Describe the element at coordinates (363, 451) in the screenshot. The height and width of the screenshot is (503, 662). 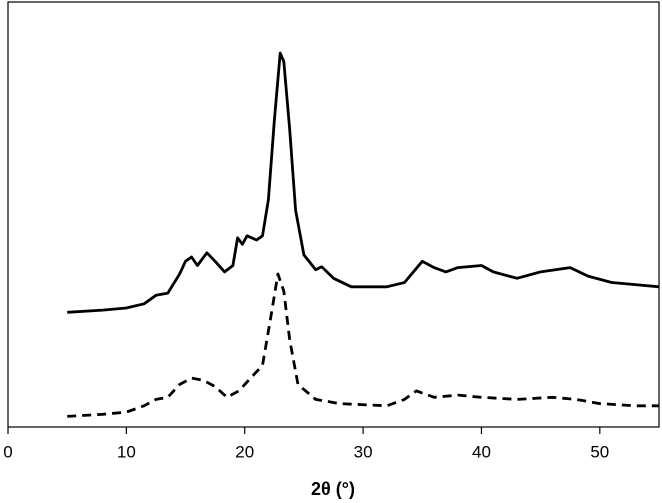
I see `x-tick-label: 30` at that location.